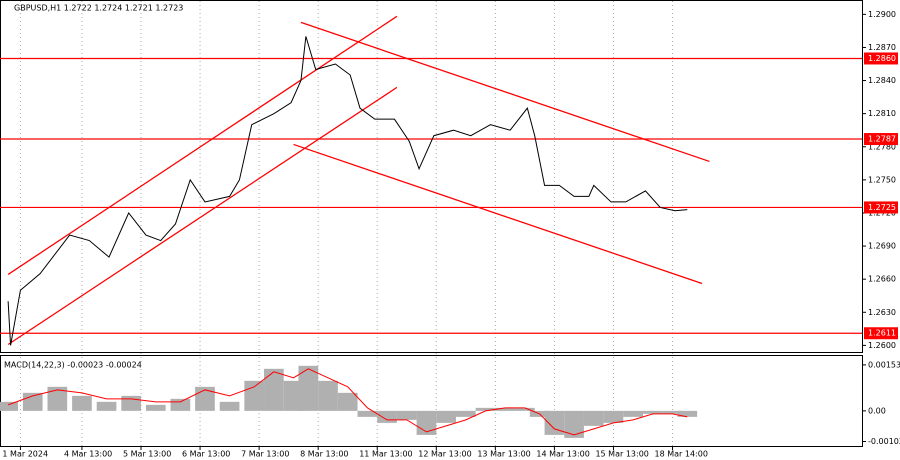 The width and height of the screenshot is (900, 460). I want to click on y-tick-label: 1.2810, so click(882, 113).